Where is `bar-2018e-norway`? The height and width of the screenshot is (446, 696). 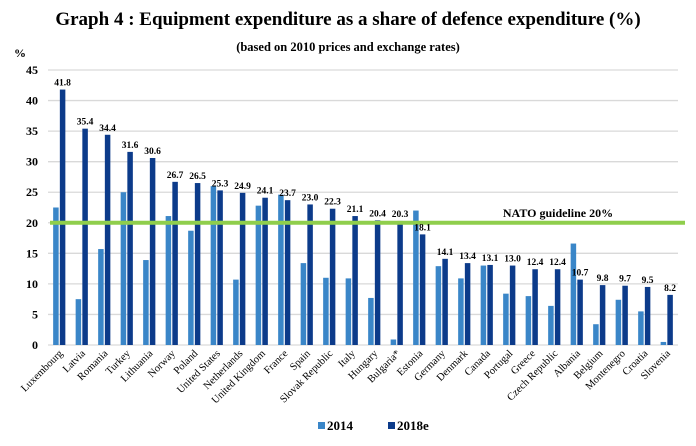
bar-2018e-norway is located at coordinates (175, 263).